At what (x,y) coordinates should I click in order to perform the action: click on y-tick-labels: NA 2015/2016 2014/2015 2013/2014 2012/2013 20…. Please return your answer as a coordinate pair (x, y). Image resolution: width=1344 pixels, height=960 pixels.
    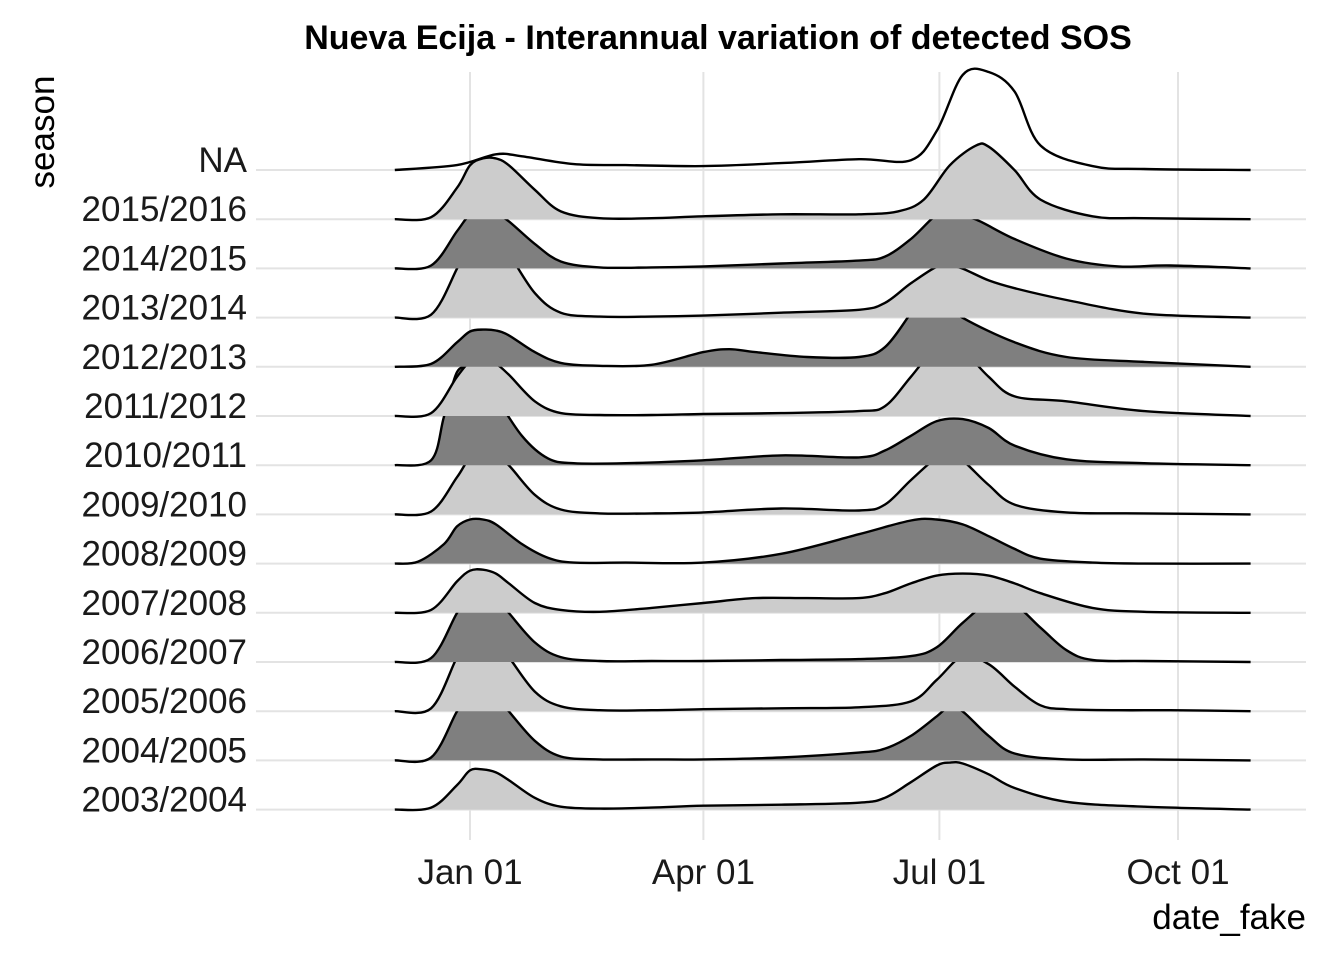
    Looking at the image, I should click on (165, 480).